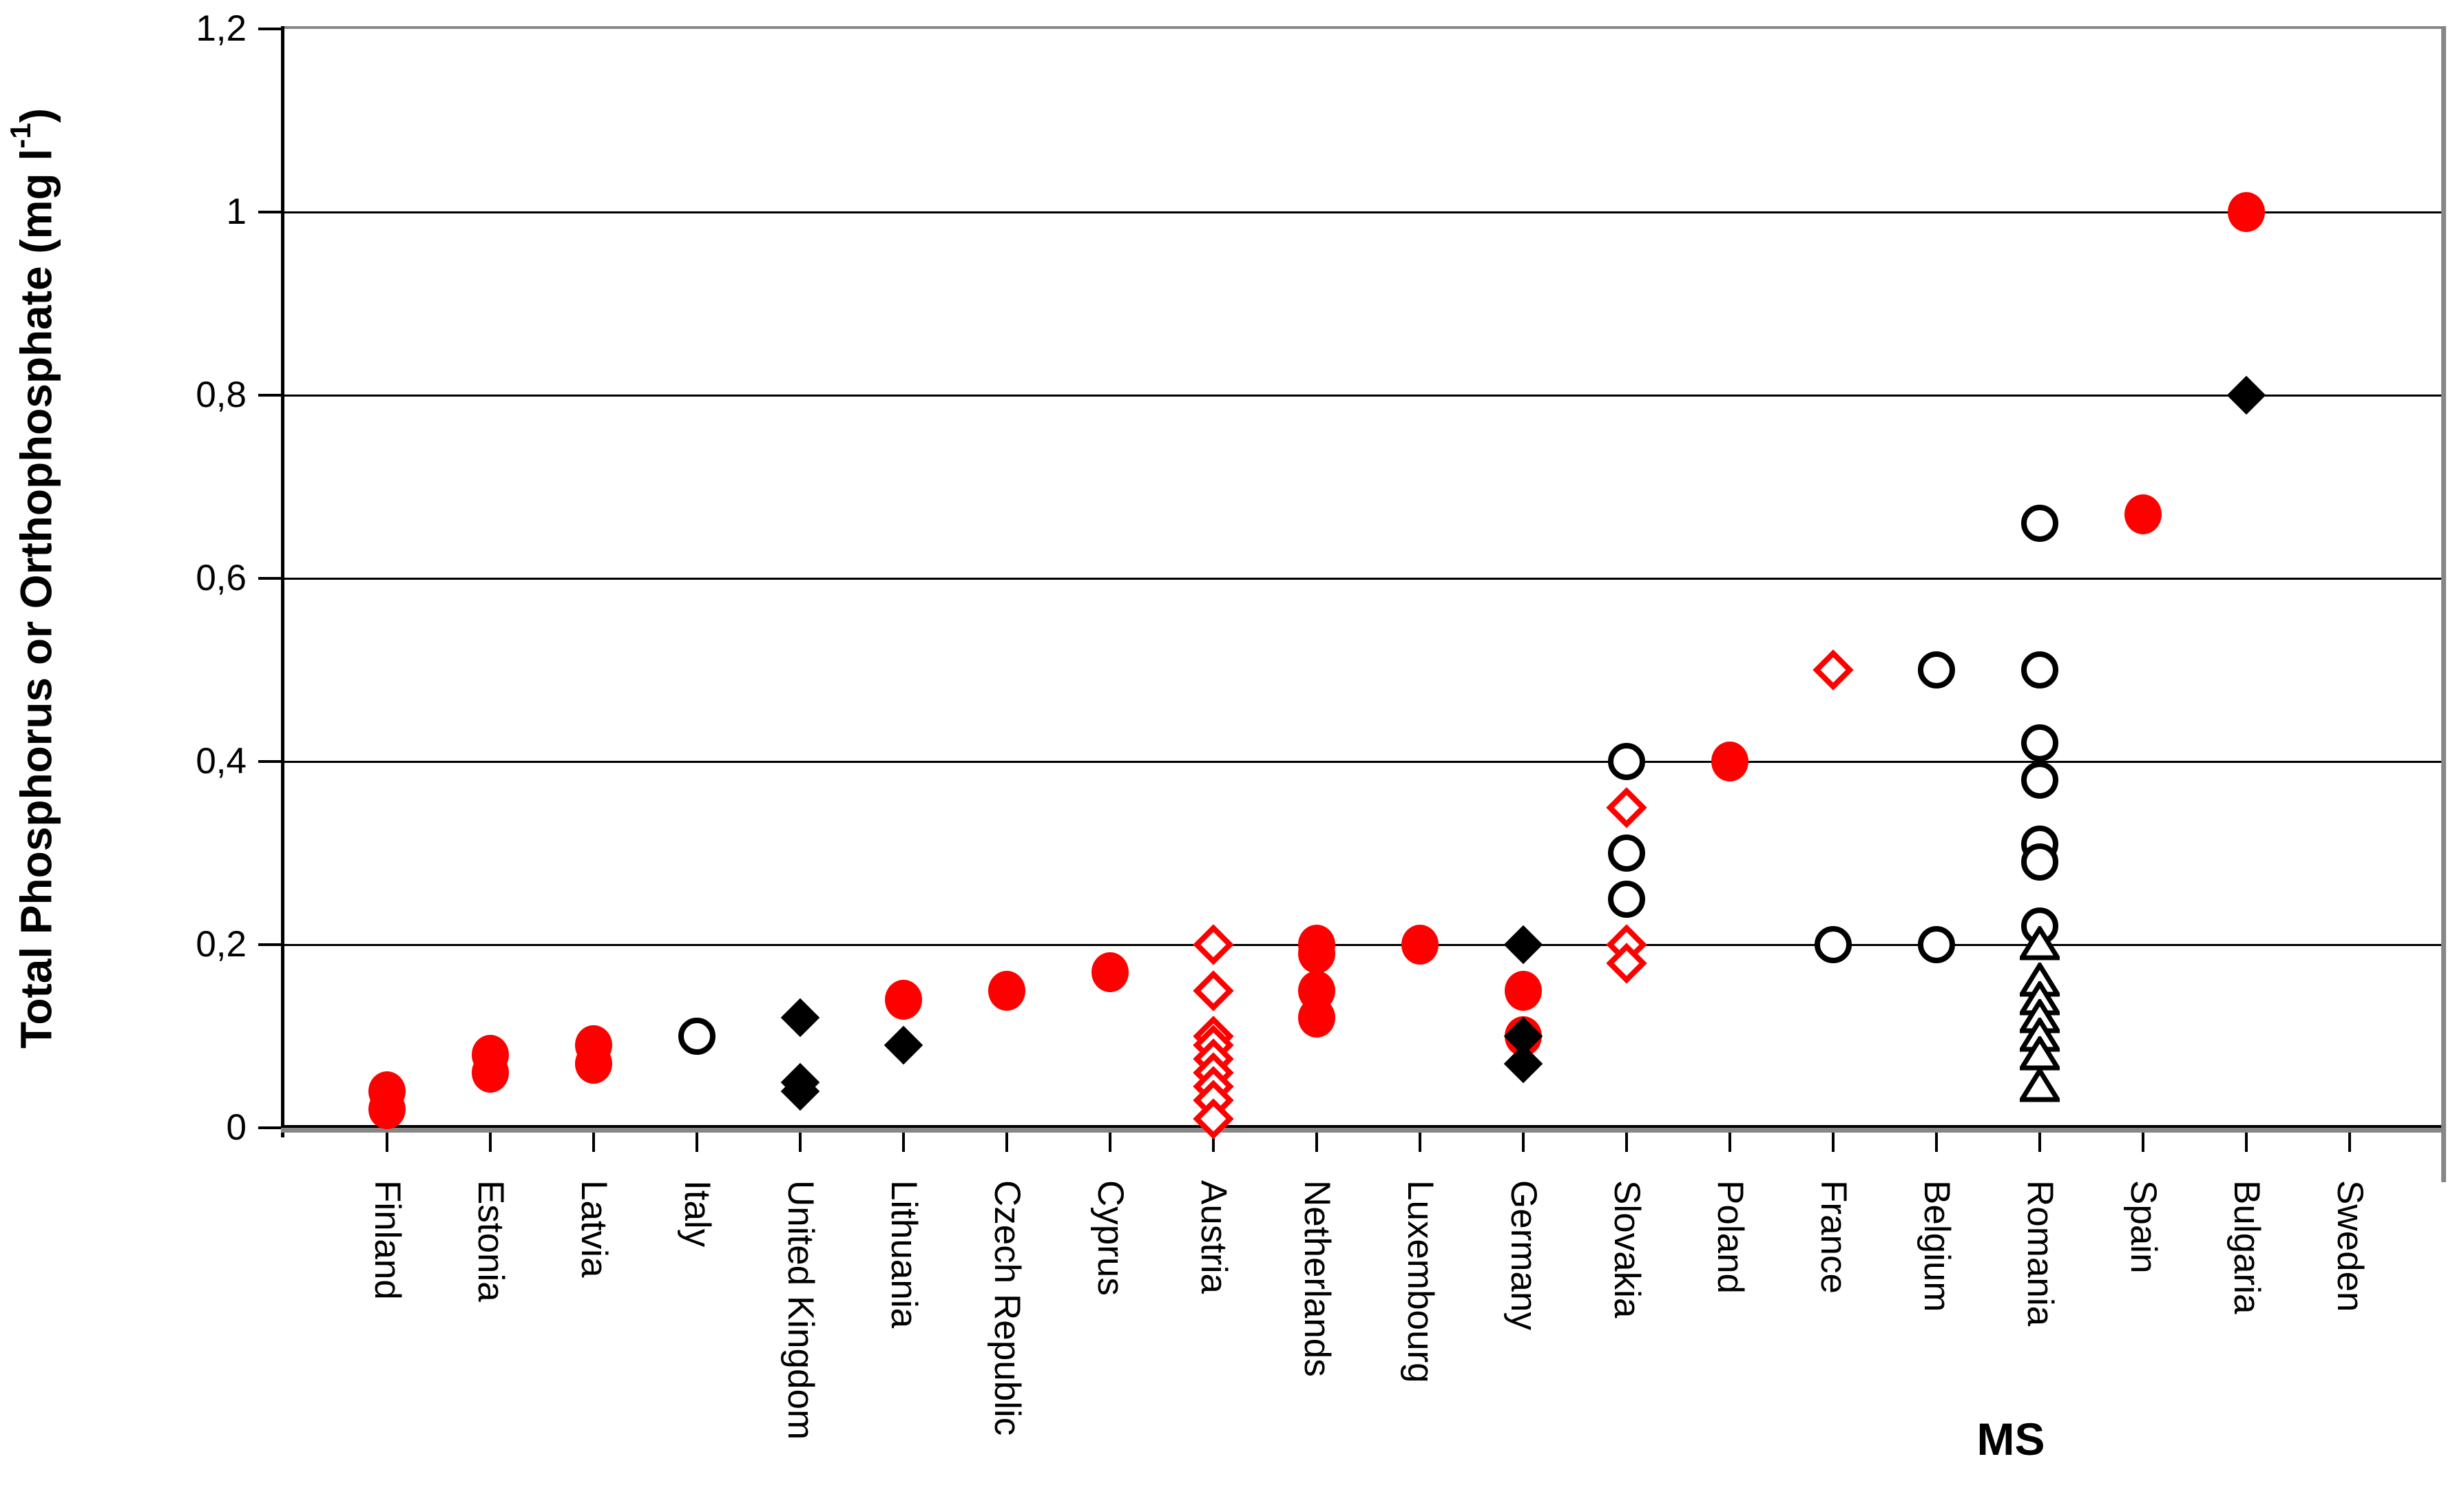 This screenshot has width=2455, height=1512. Describe the element at coordinates (1362, 761) in the screenshot. I see `gridline-y-0.4` at that location.